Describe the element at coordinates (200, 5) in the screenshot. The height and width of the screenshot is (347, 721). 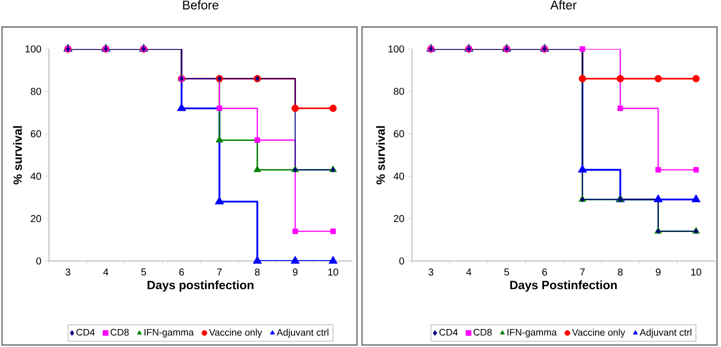
I see `chart-title: Before` at that location.